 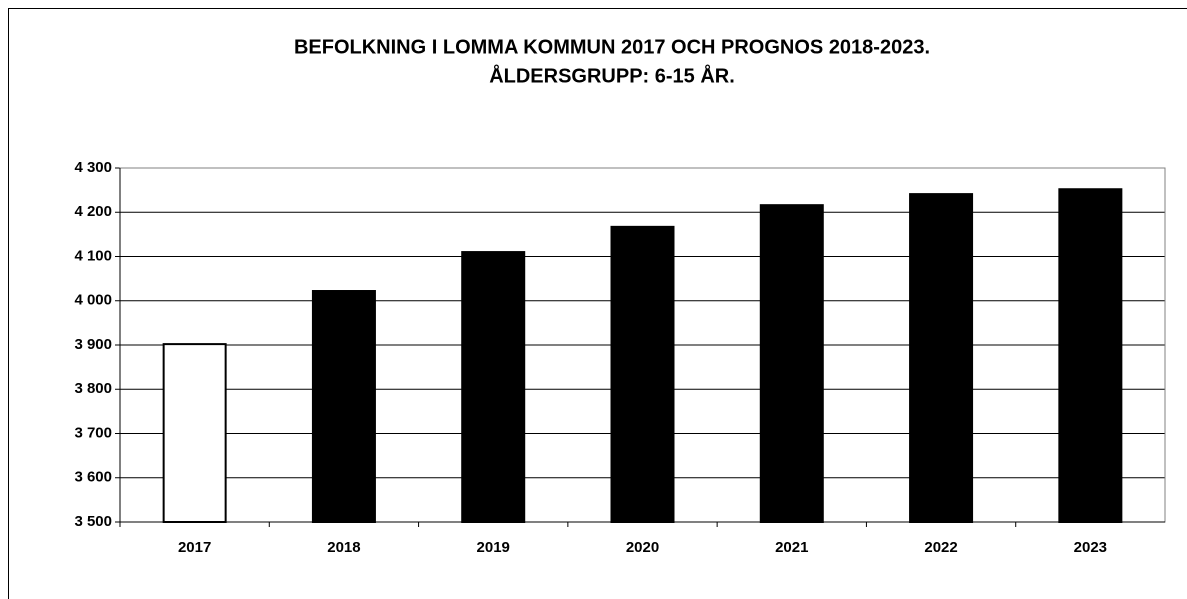 What do you see at coordinates (93, 344) in the screenshot?
I see `y-tick-label: 3 900` at bounding box center [93, 344].